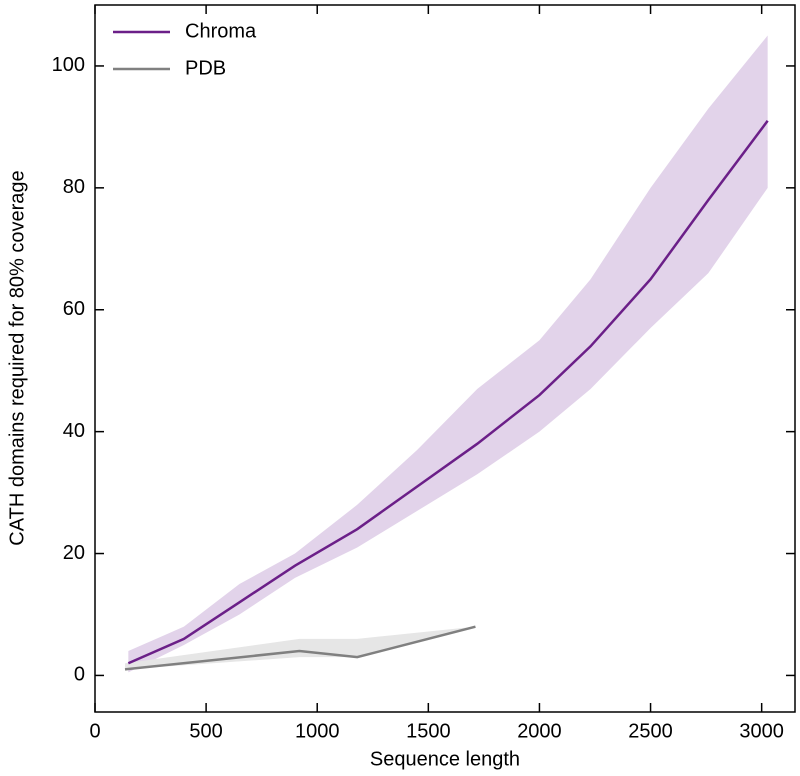 Image resolution: width=800 pixels, height=776 pixels. What do you see at coordinates (205, 731) in the screenshot?
I see `x-tick-label: 500` at bounding box center [205, 731].